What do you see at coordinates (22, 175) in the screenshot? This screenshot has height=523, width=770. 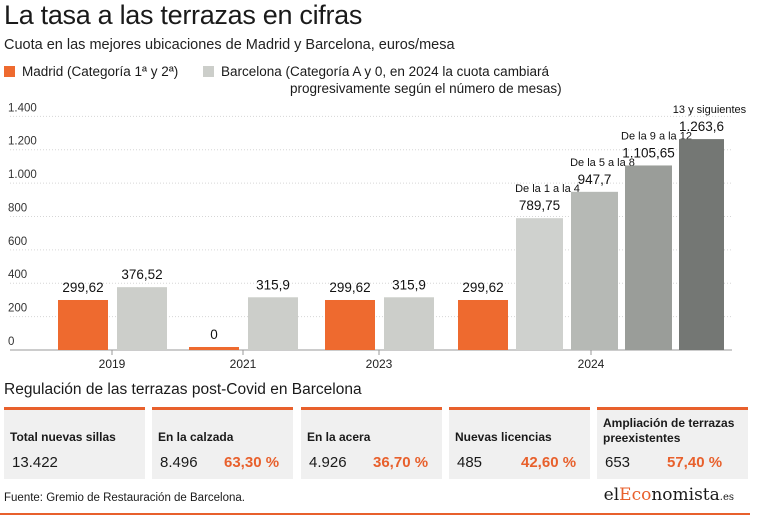 I see `y-tick-label: 1.000` at bounding box center [22, 175].